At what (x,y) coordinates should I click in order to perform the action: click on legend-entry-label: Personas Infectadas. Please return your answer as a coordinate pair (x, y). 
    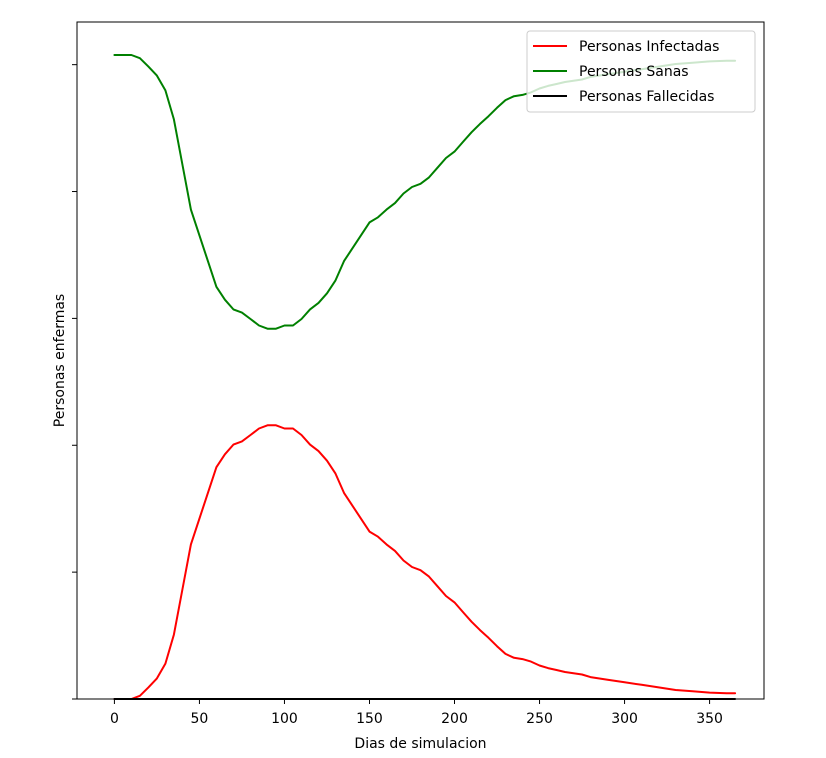
    Looking at the image, I should click on (649, 47).